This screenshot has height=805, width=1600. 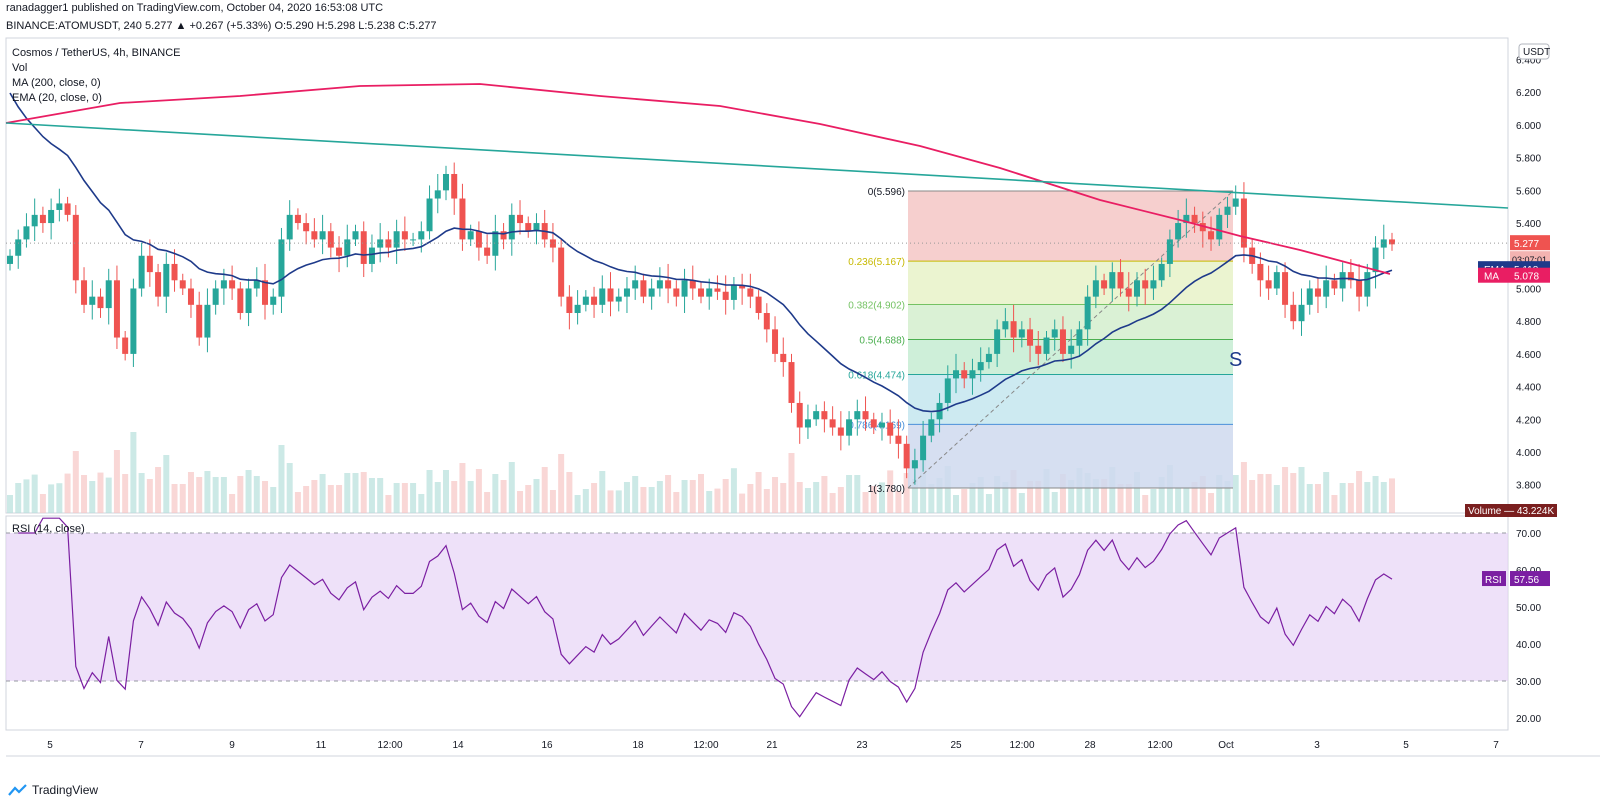 I want to click on rsi-tick-label: 50.00, so click(x=1528, y=608).